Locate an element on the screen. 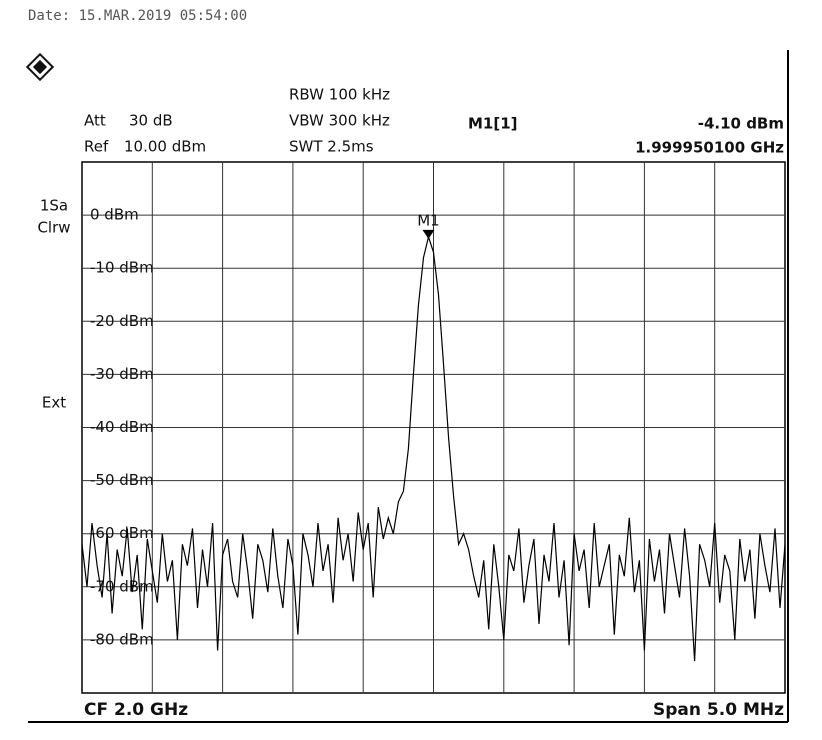 The width and height of the screenshot is (822, 740). rbw: RBW 100 kHz is located at coordinates (339, 95).